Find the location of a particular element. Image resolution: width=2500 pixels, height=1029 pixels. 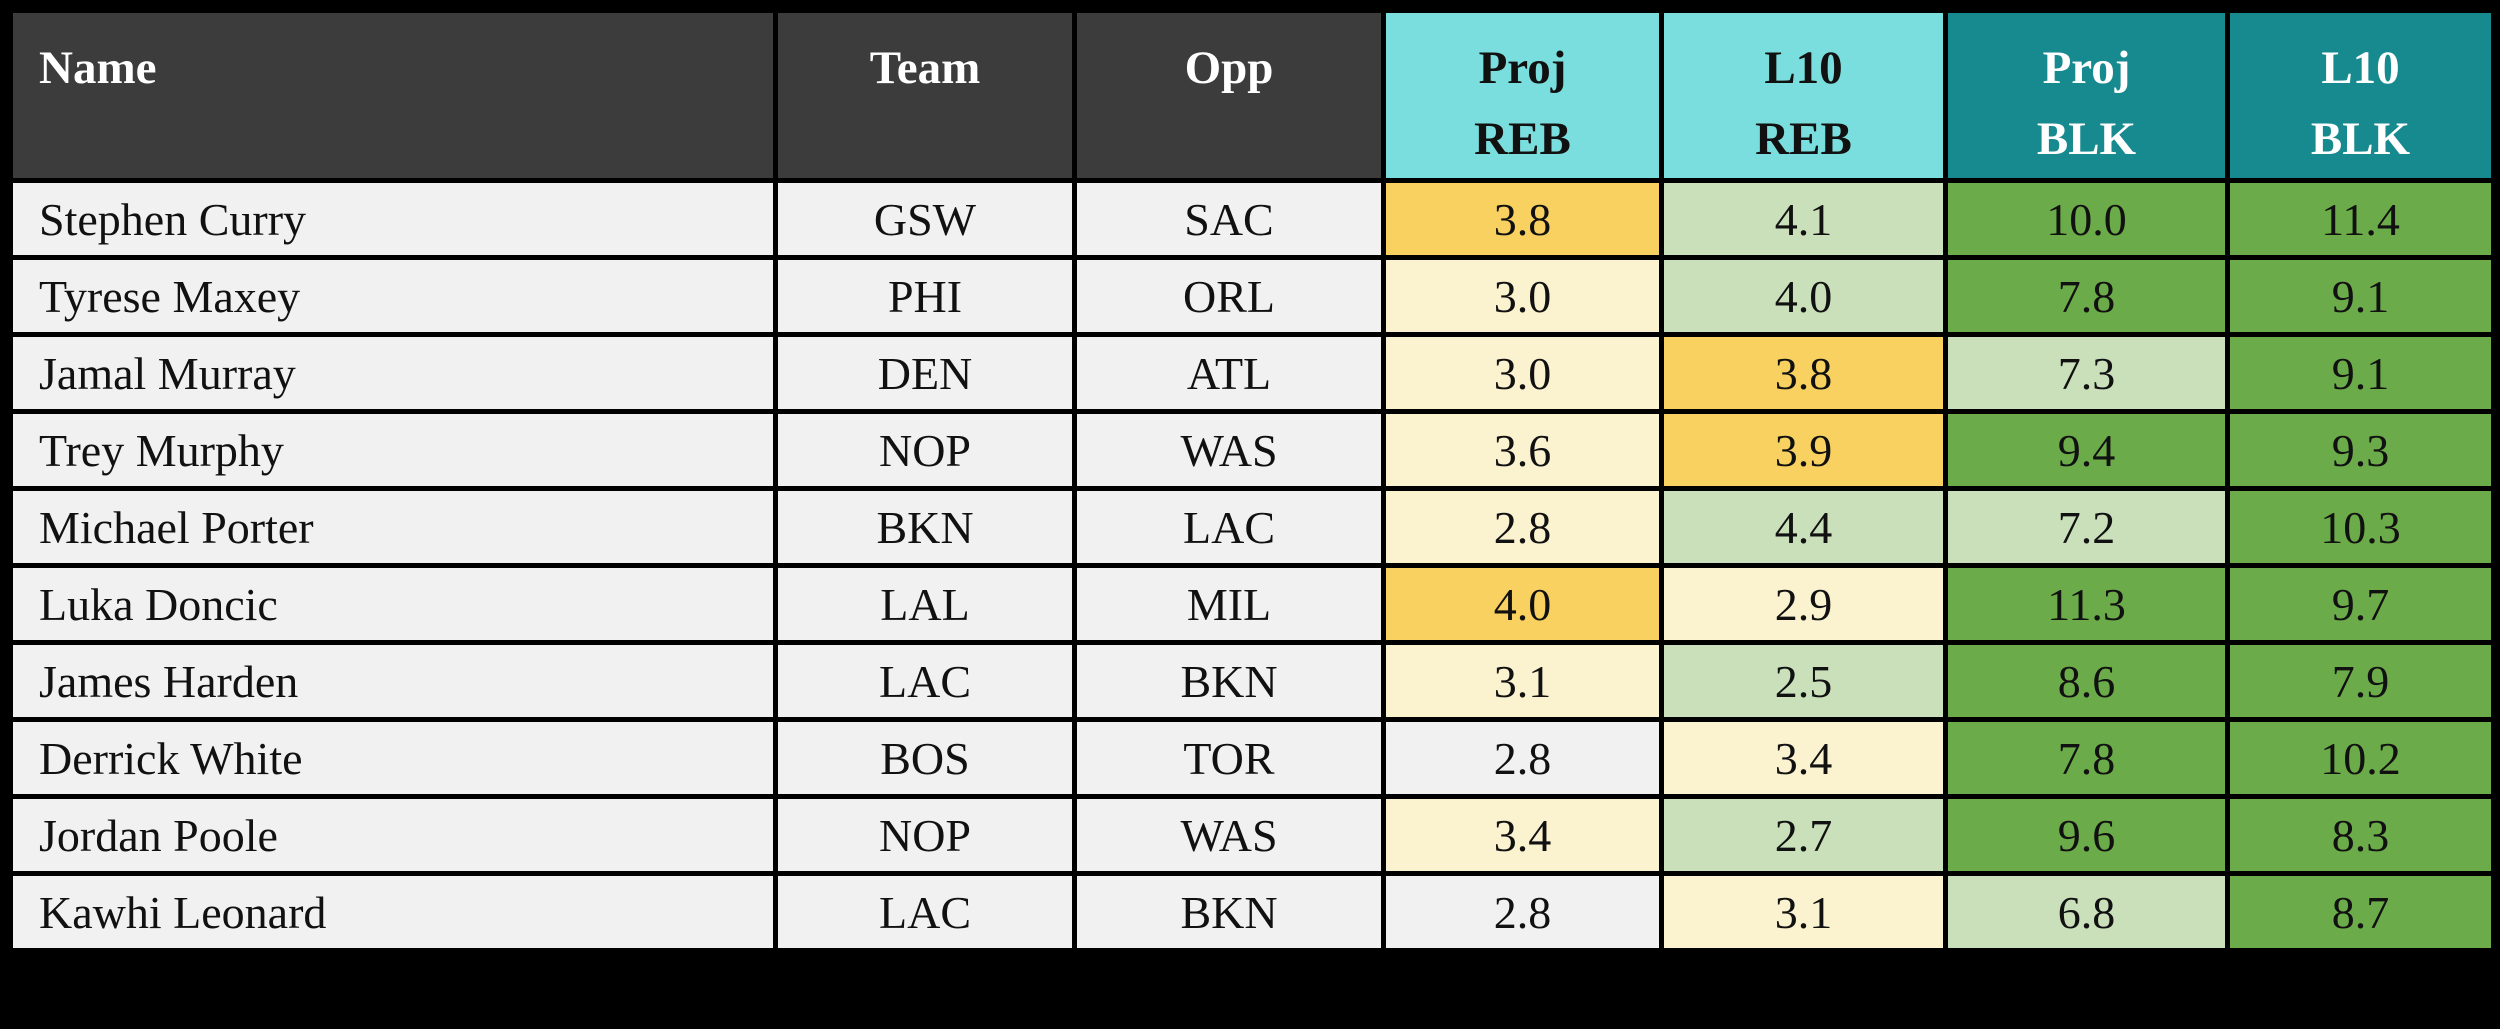

l10_blk-cell: 8.7 is located at coordinates (2360, 912).